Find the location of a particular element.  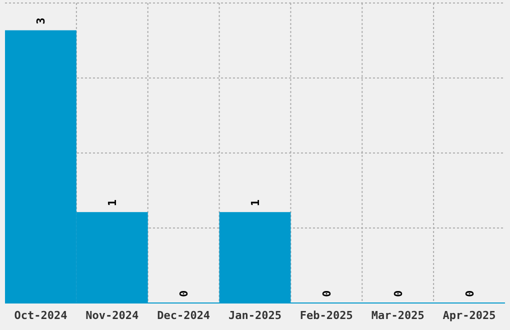

x-tick-label: Nov-2024 is located at coordinates (113, 315).